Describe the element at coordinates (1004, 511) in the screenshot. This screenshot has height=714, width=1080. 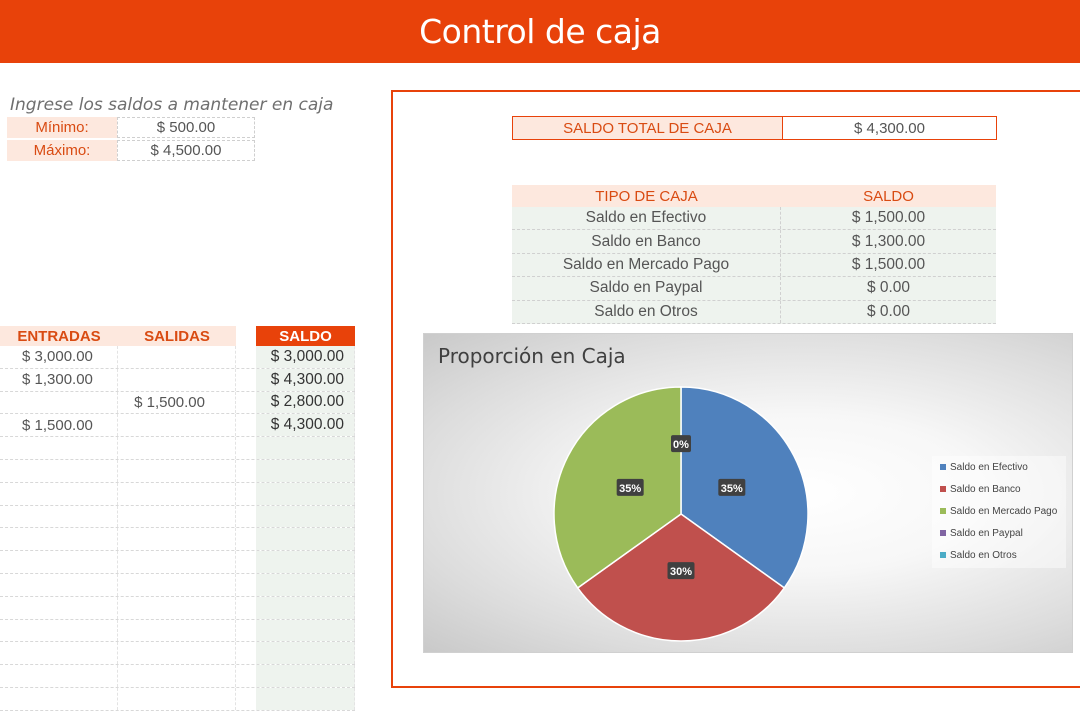
I see `legend-label: Saldo en Mercado Pago` at that location.